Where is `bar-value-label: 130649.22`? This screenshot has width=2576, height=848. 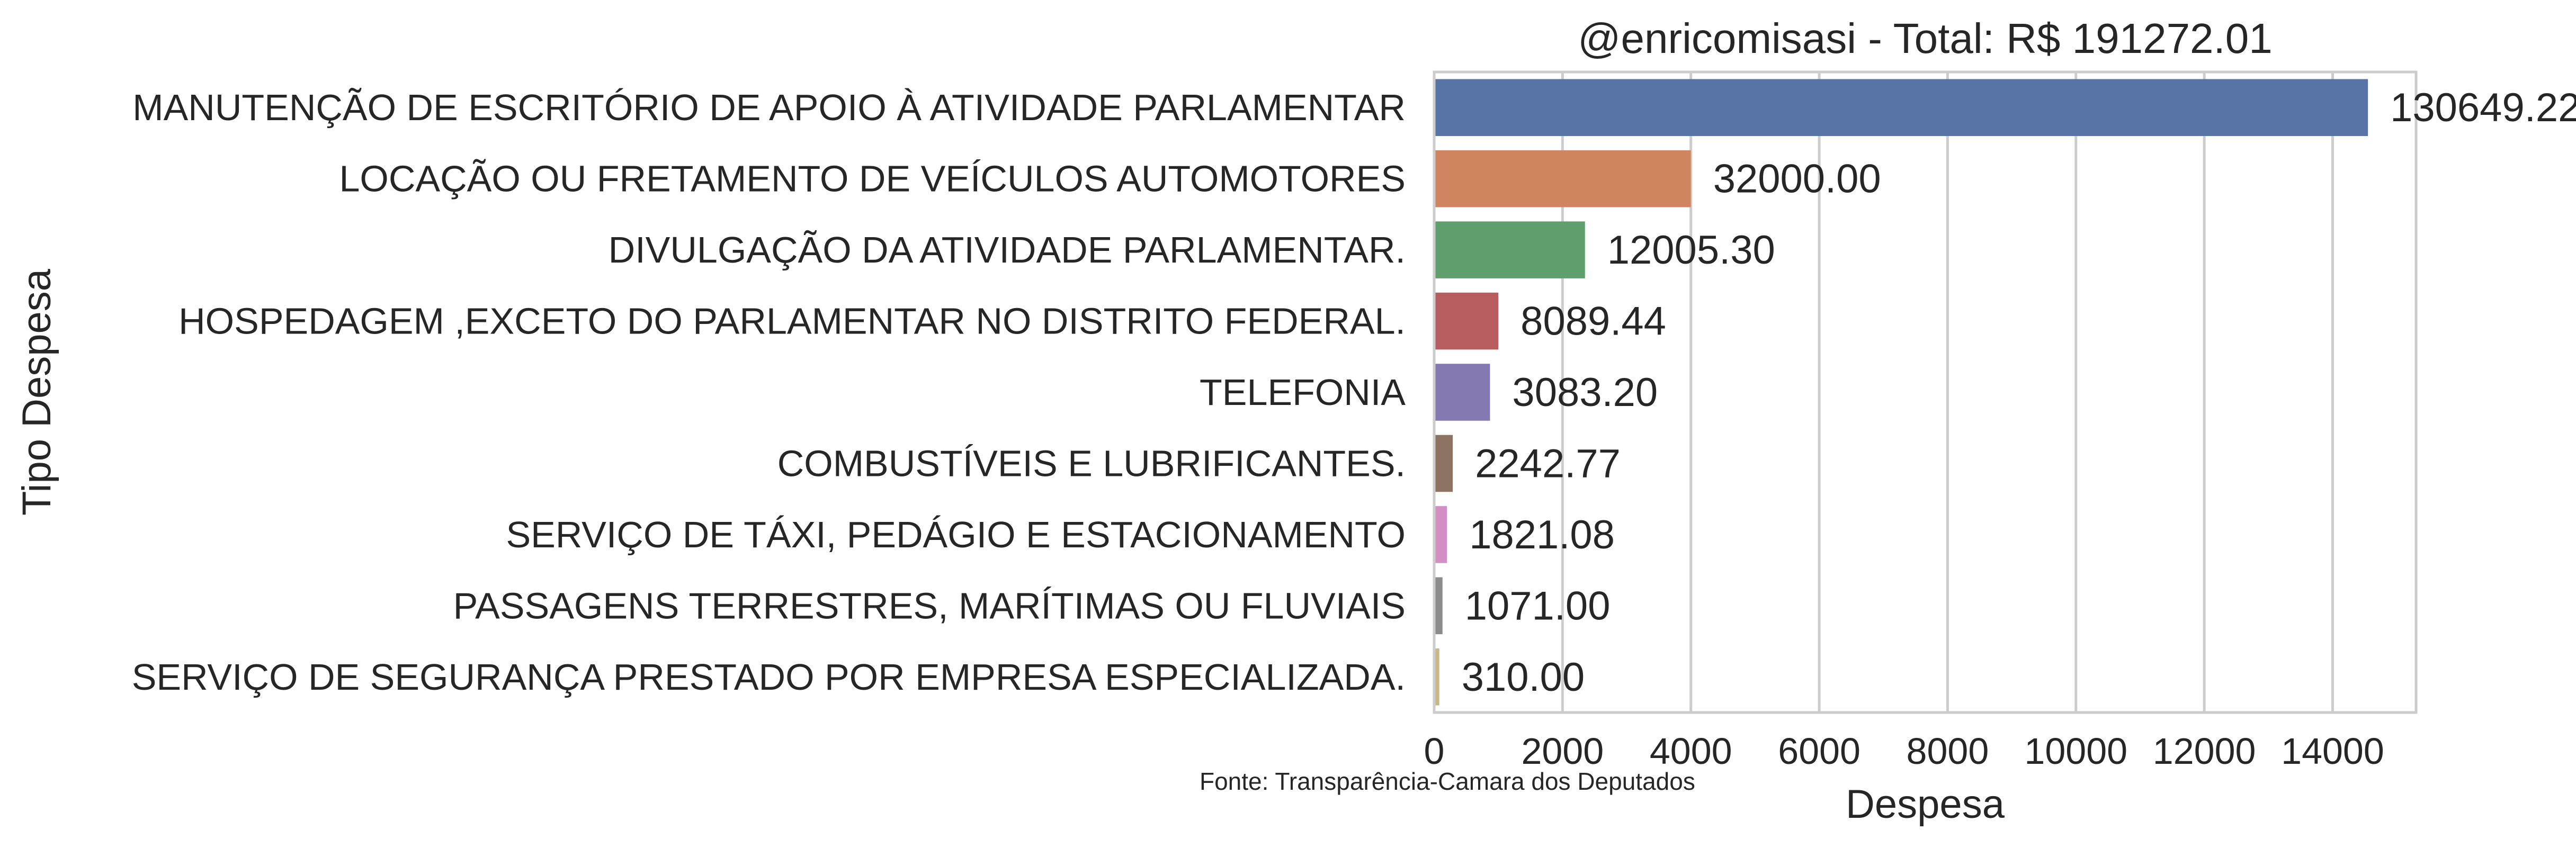
bar-value-label: 130649.22 is located at coordinates (2483, 107).